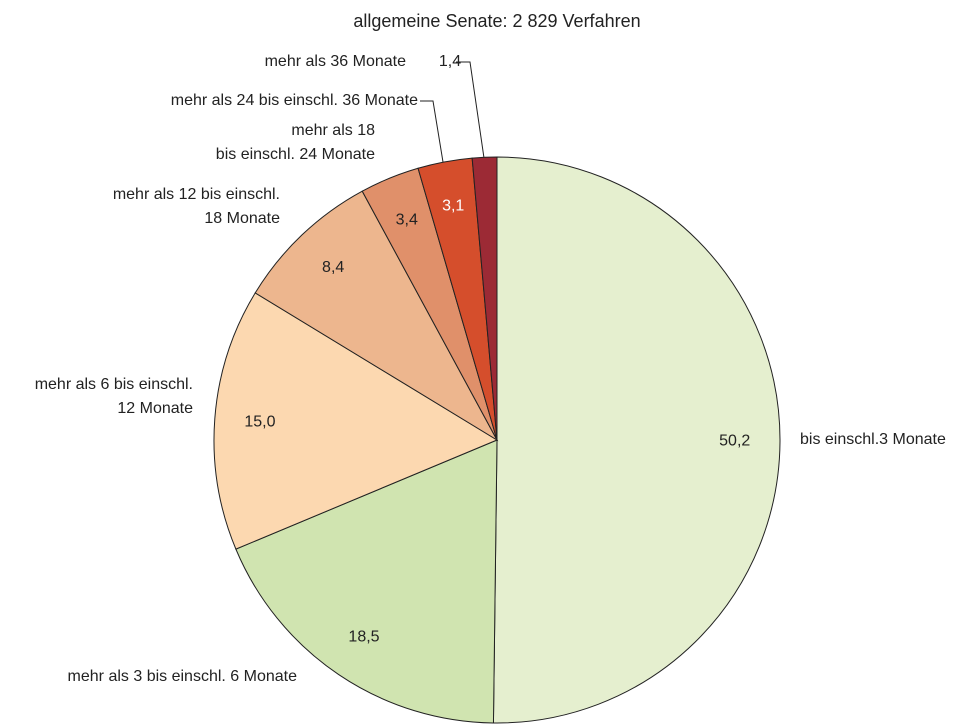  What do you see at coordinates (873, 439) in the screenshot?
I see `category-label: bis einschl.3 Monate` at bounding box center [873, 439].